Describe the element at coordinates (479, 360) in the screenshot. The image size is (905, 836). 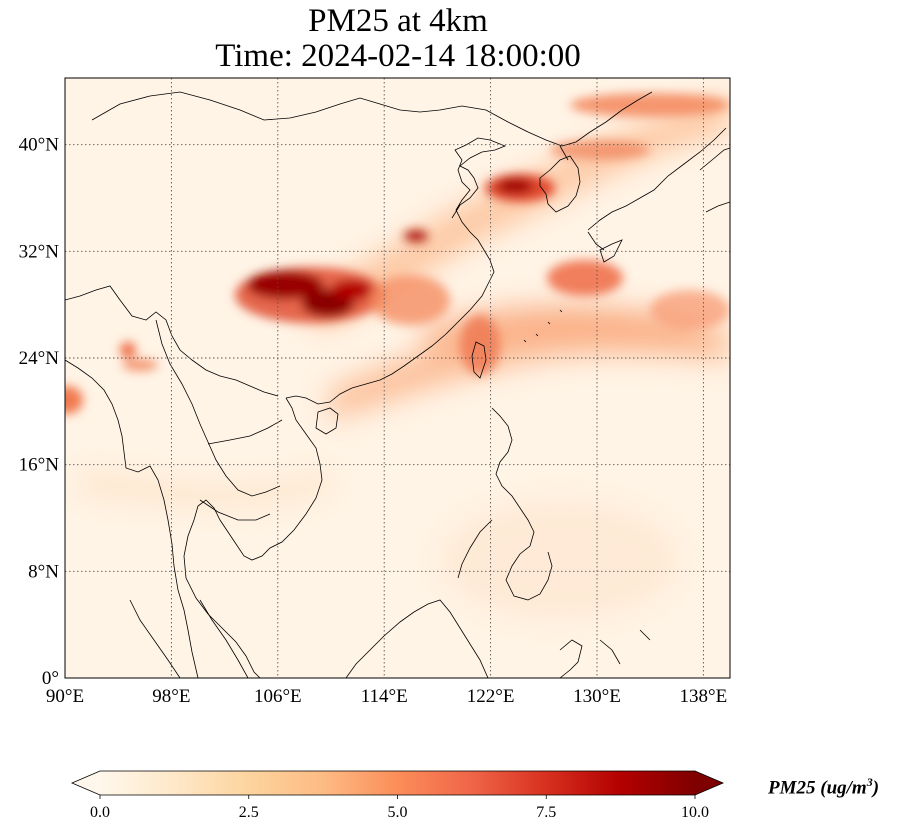
I see `taiwan-coast` at that location.